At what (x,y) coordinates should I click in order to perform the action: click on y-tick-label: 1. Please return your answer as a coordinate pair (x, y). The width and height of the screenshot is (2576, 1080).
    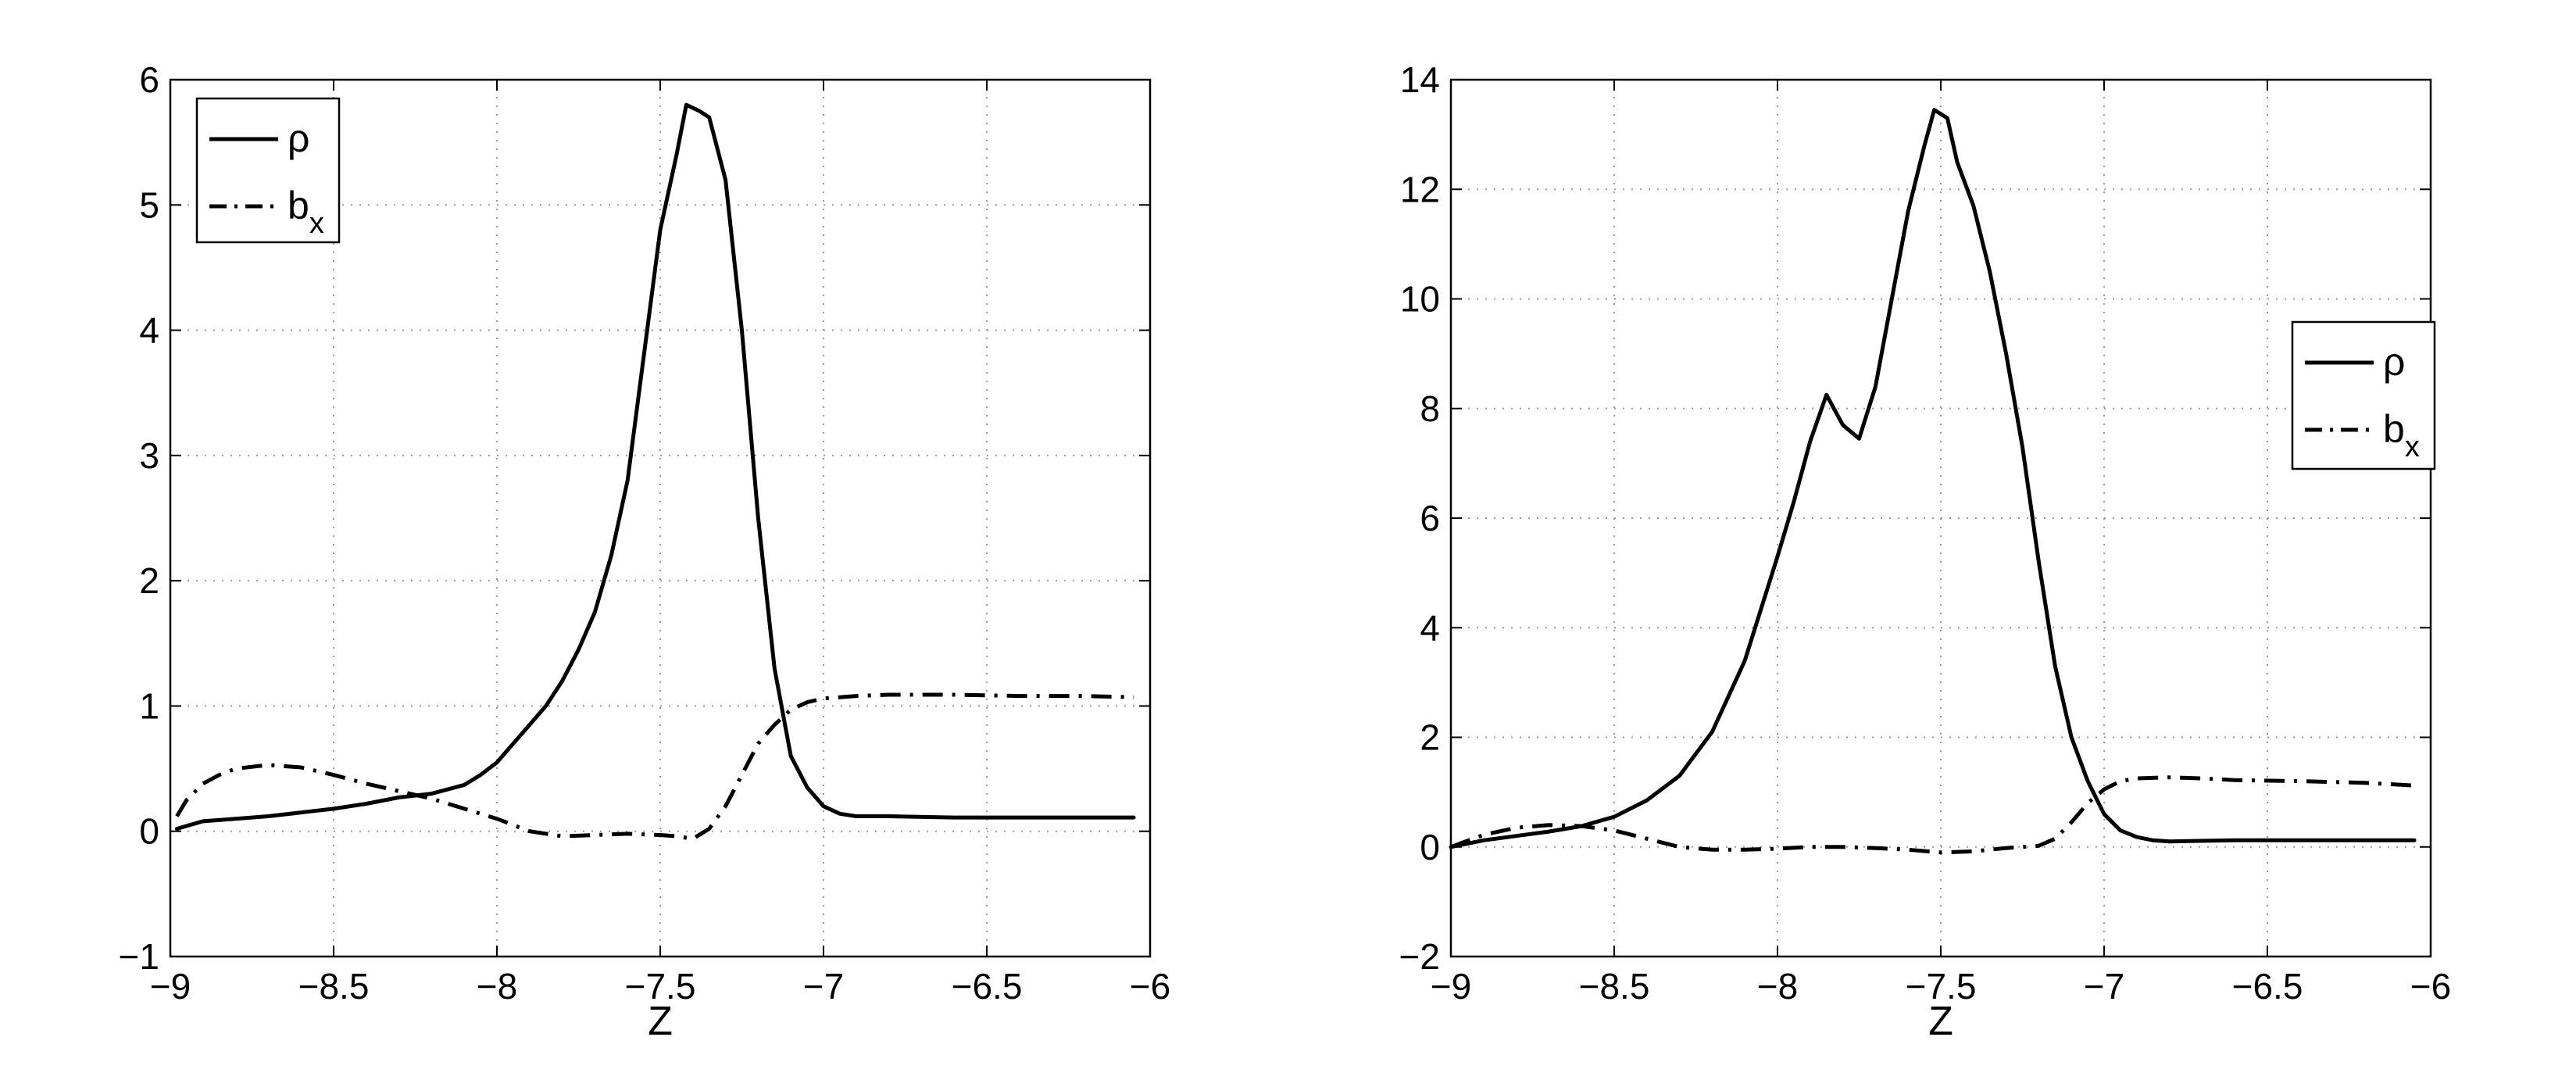
    Looking at the image, I should click on (149, 705).